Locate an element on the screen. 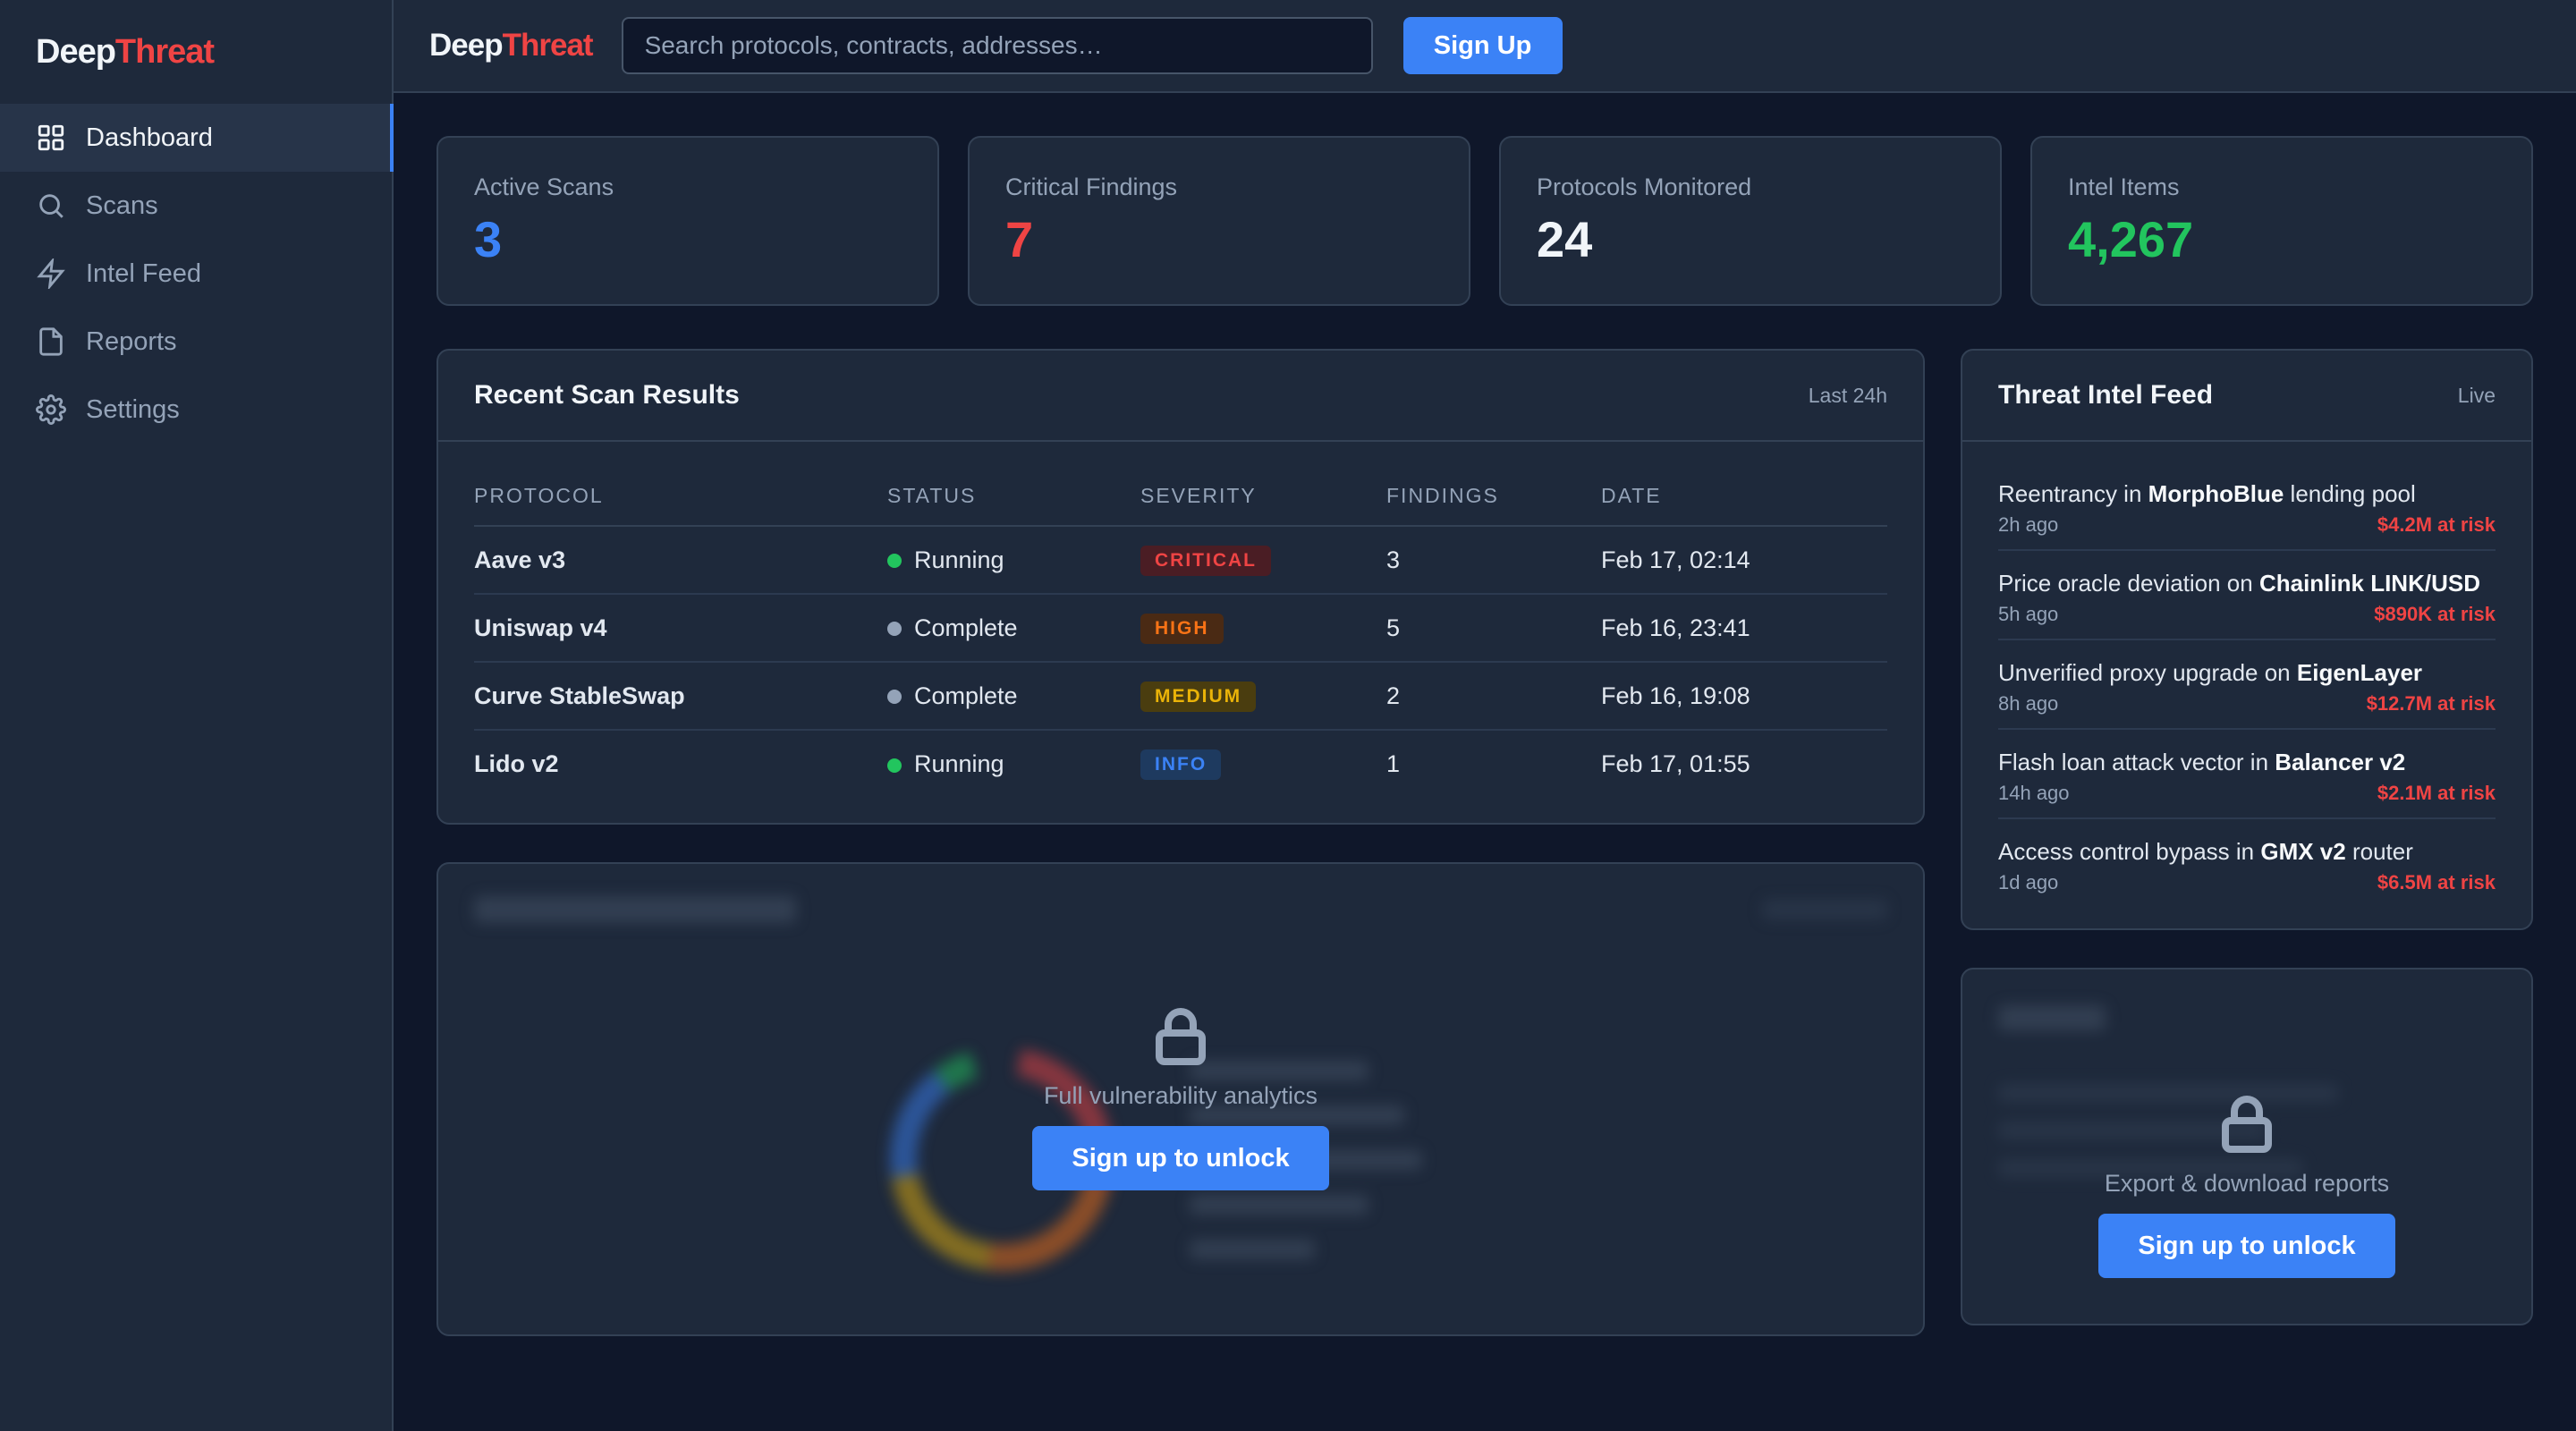 This screenshot has height=1431, width=2576. sidebar-item-scans: Scans is located at coordinates (196, 206).